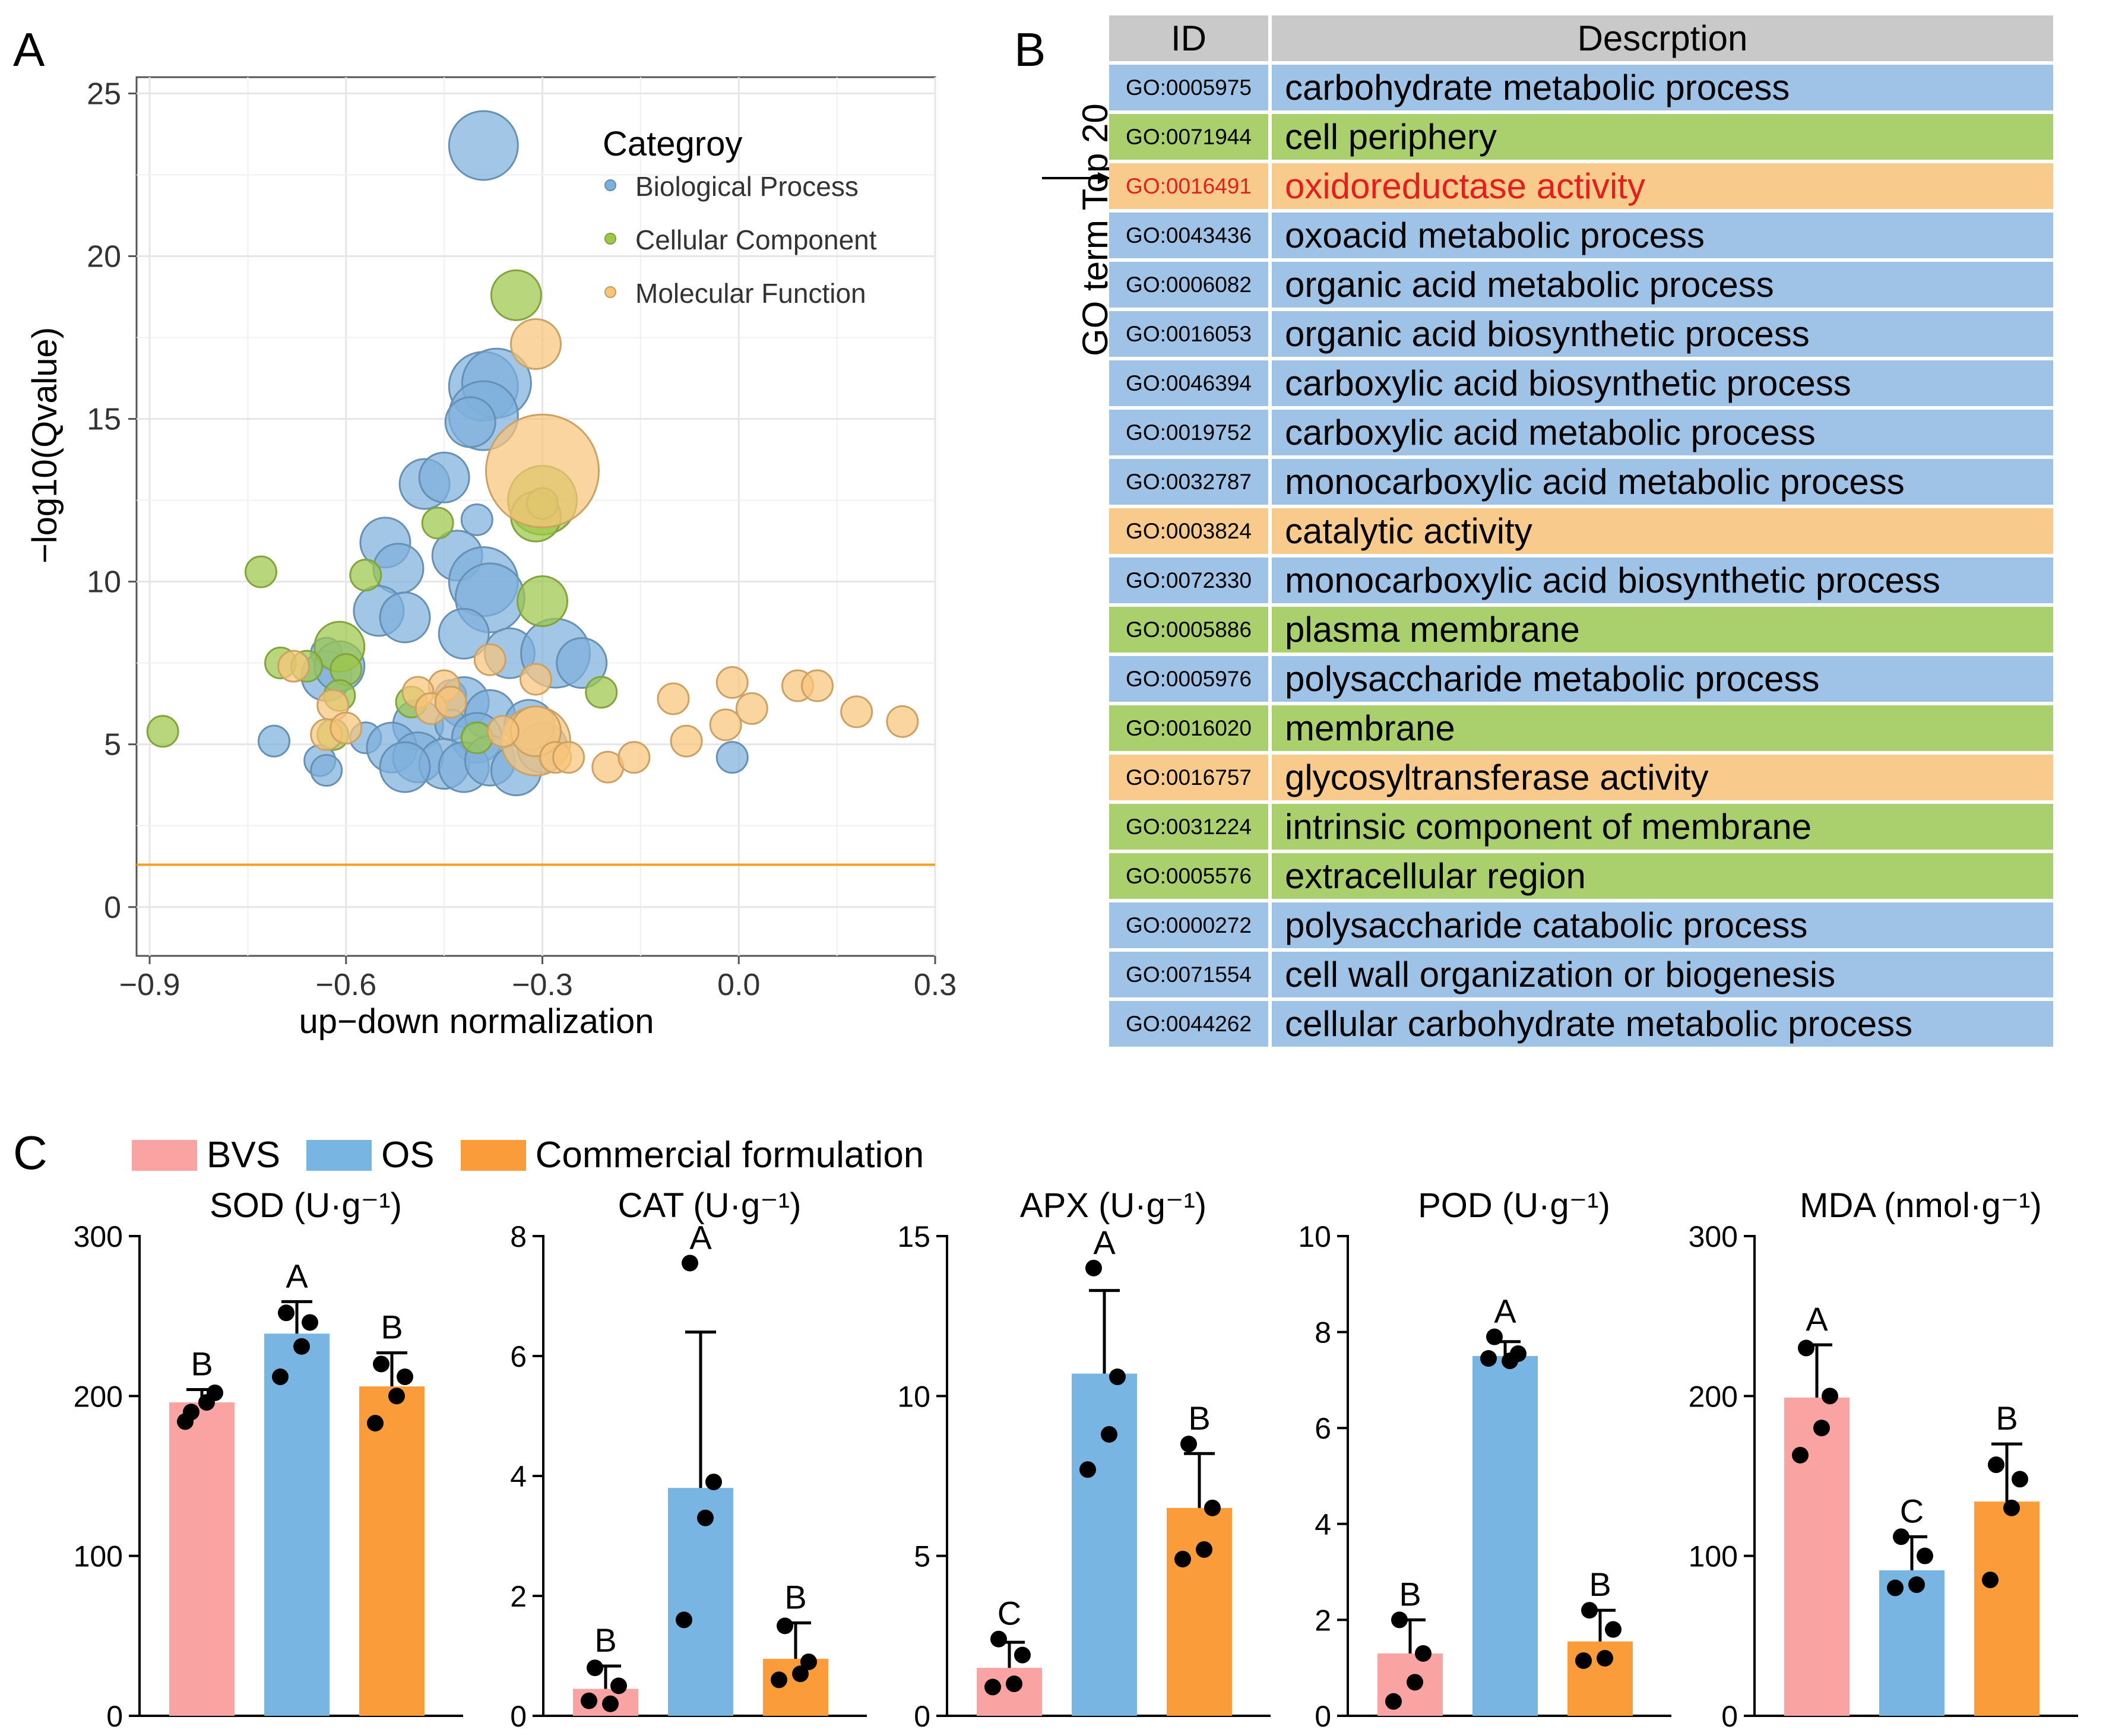 The height and width of the screenshot is (1736, 2125). I want to click on go-row: GO:0005975 carbohydrate metabolic process, so click(1581, 89).